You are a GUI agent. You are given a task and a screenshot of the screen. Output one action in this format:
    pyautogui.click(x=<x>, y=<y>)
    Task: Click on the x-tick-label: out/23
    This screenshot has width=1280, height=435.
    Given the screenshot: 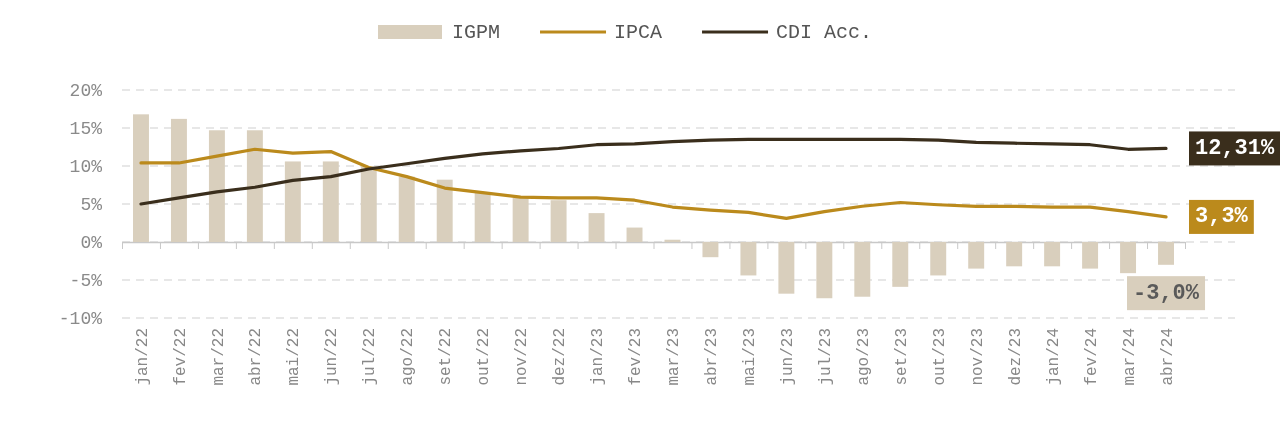 What is the action you would take?
    pyautogui.click(x=939, y=357)
    